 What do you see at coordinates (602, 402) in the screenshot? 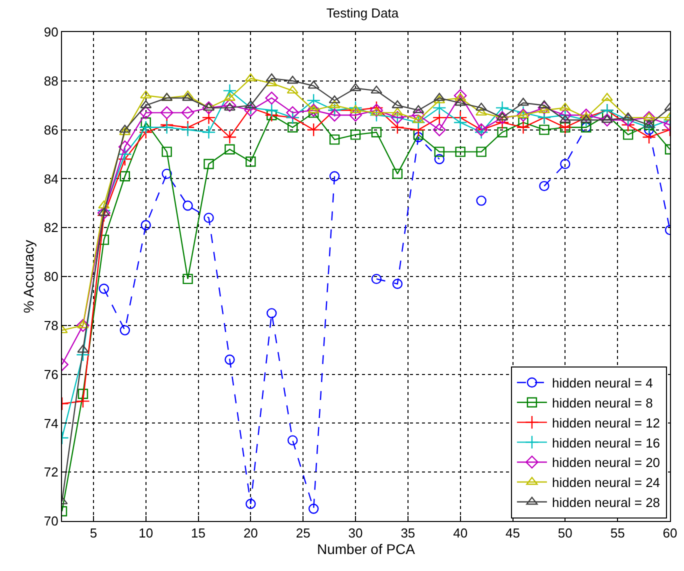
I see `legend-label: hidden neural = 8` at bounding box center [602, 402].